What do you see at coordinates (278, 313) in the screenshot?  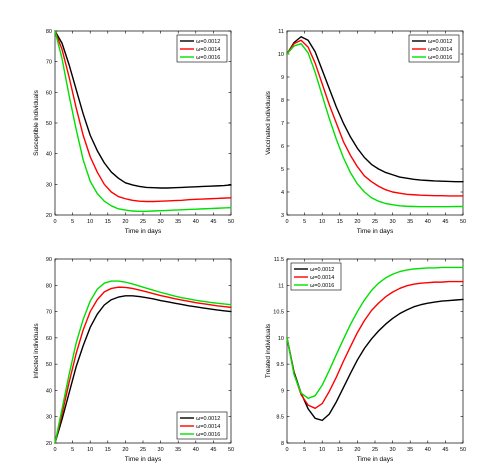 I see `y-tick-label: 10.5` at bounding box center [278, 313].